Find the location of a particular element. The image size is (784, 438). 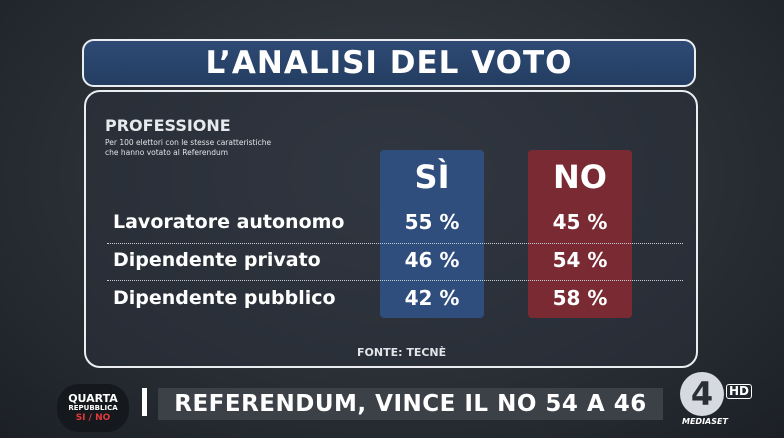

channel-number: 4 is located at coordinates (702, 394).